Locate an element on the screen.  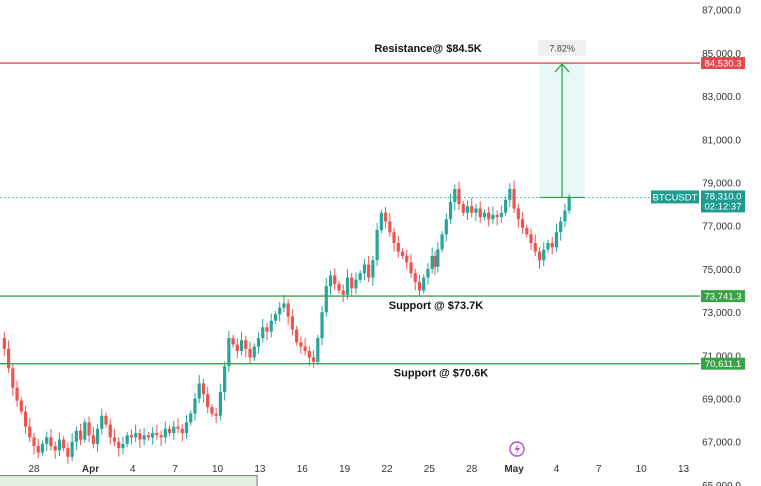
support-2-price-tag-label: 70,611.1 is located at coordinates (723, 364).